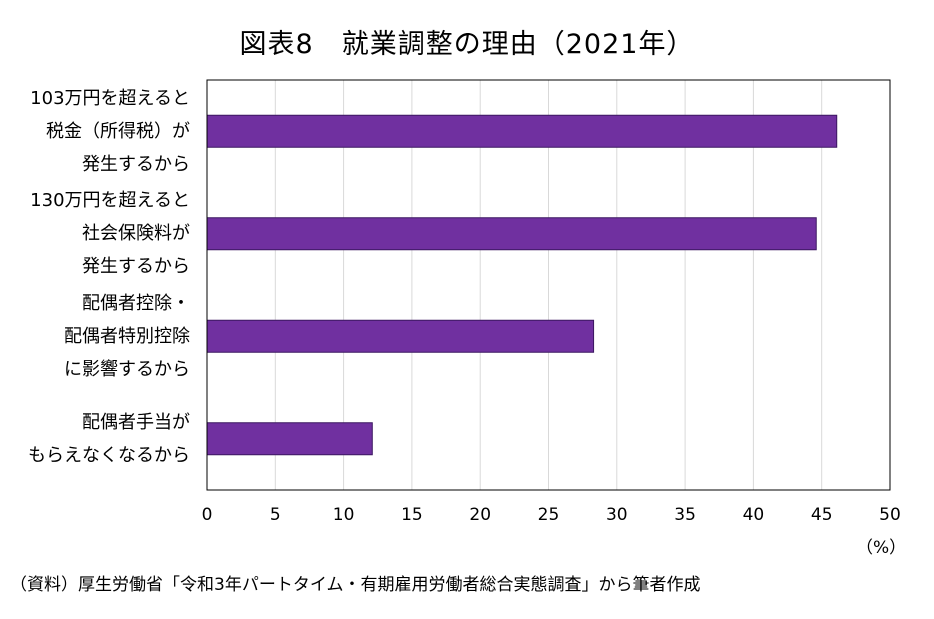 This screenshot has width=934, height=619. I want to click on chart-title: 図表8 就業調整の理由（2021年）, so click(467, 44).